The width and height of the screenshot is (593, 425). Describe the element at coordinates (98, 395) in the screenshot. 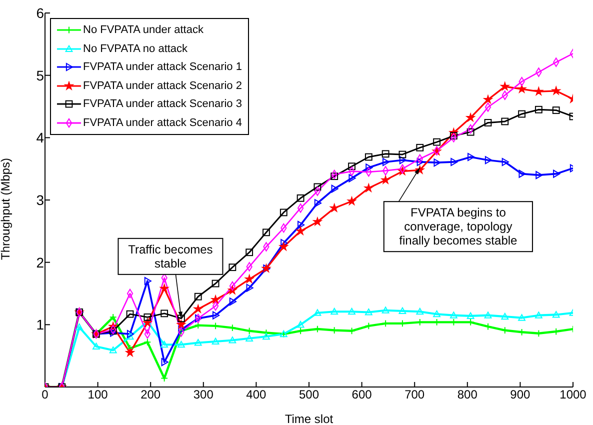

I see `x-tick-label: 100` at that location.